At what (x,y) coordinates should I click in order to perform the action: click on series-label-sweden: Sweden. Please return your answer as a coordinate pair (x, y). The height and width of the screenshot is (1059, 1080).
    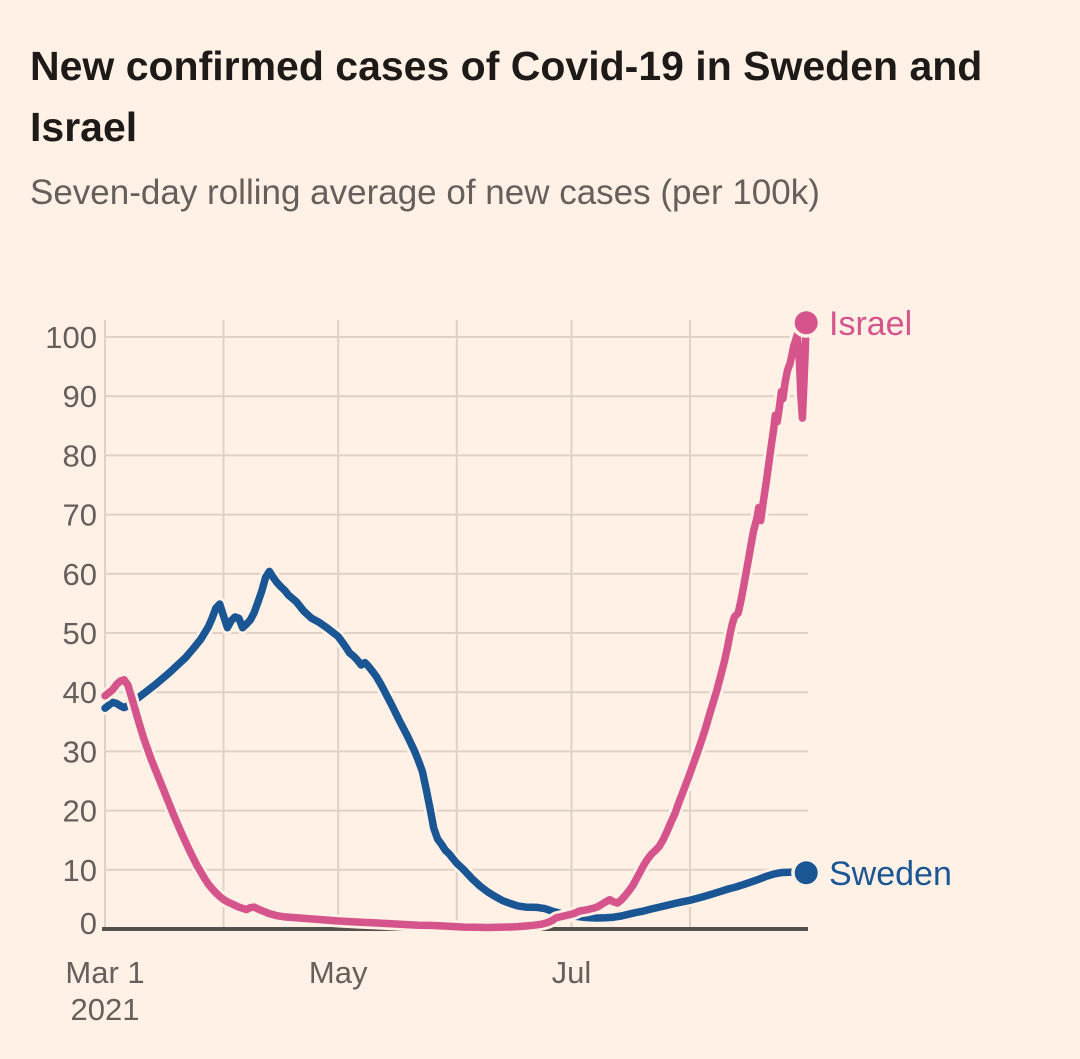
    Looking at the image, I should click on (890, 874).